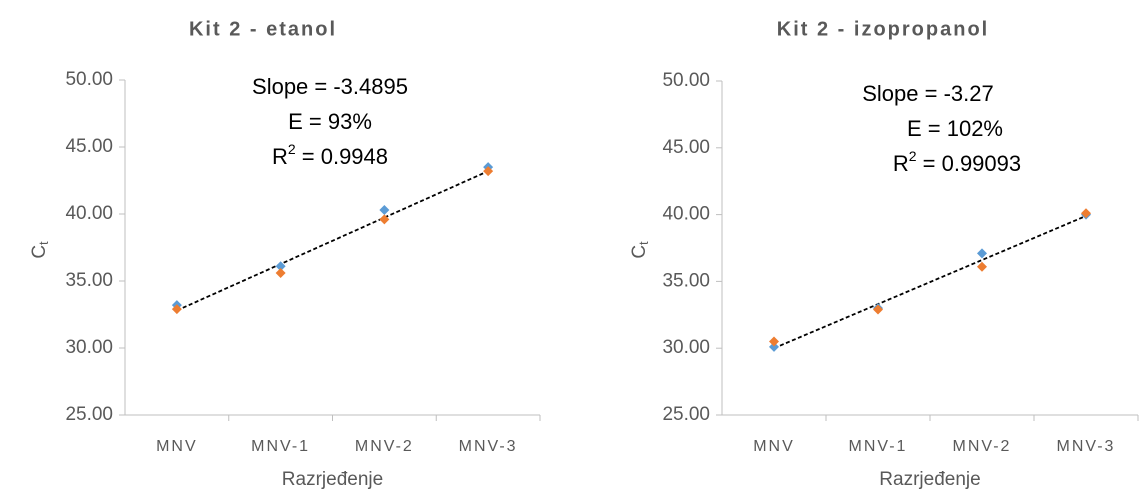 The width and height of the screenshot is (1148, 494). I want to click on annotation-efficiency: E = 102%, so click(955, 128).